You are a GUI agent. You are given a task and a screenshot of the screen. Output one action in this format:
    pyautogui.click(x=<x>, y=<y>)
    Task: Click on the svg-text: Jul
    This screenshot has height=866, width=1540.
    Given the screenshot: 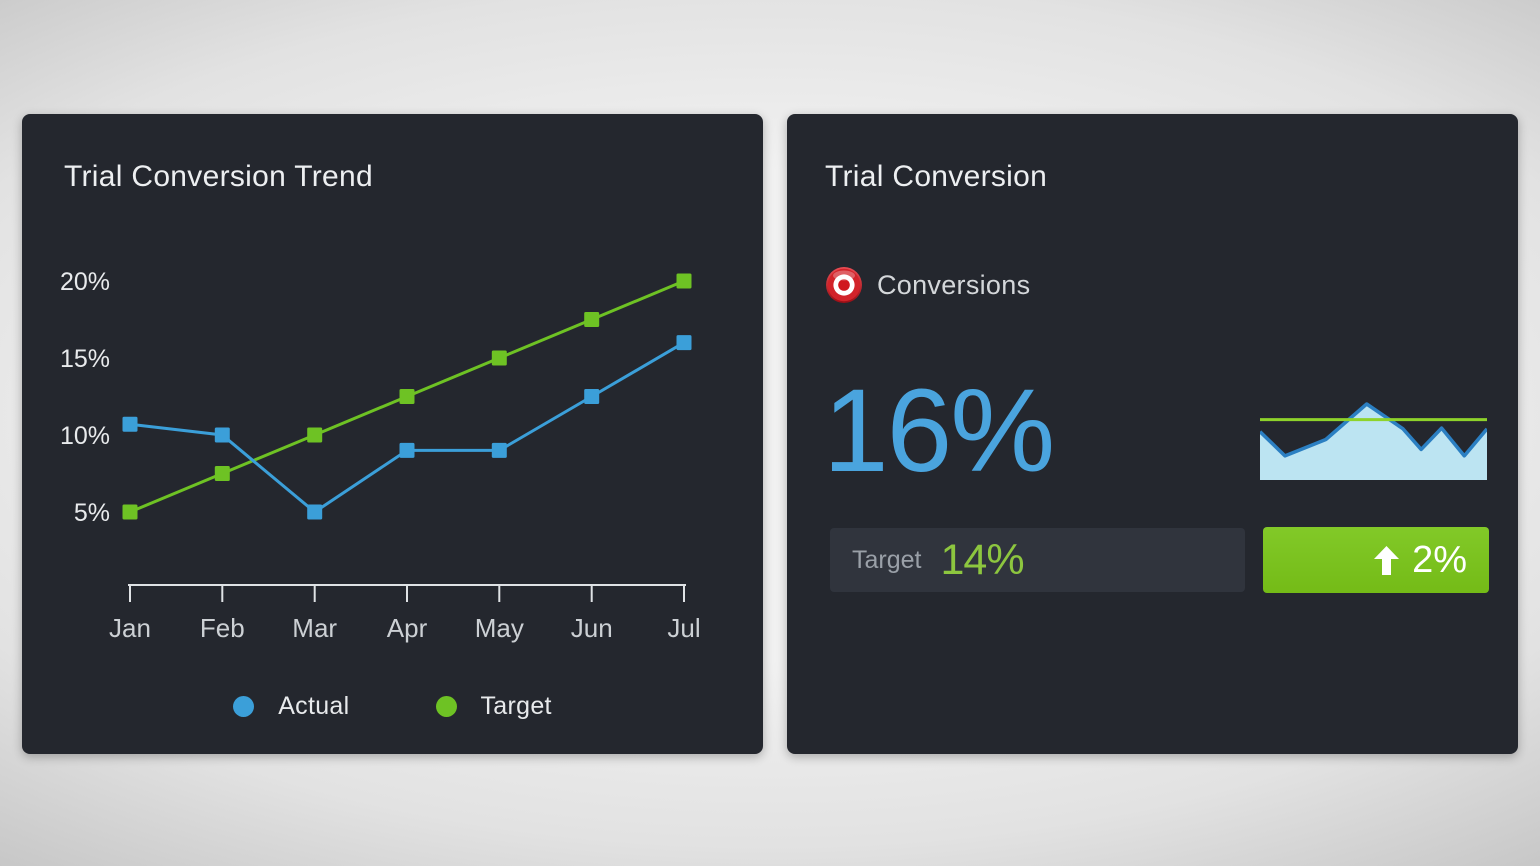 What is the action you would take?
    pyautogui.click(x=683, y=628)
    